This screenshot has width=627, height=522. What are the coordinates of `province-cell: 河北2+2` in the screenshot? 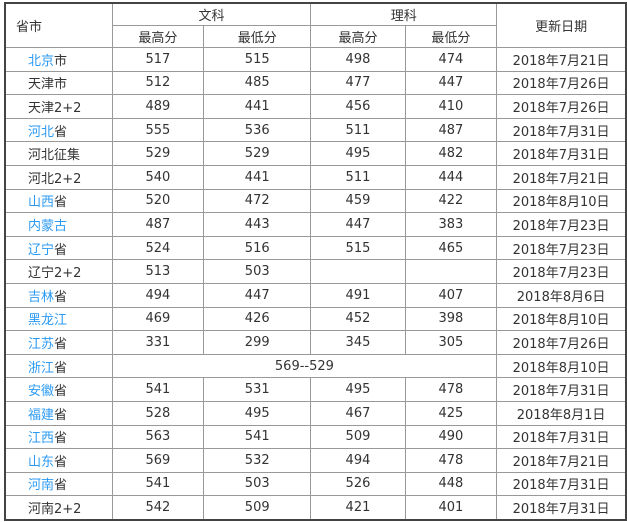 It's located at (58, 177).